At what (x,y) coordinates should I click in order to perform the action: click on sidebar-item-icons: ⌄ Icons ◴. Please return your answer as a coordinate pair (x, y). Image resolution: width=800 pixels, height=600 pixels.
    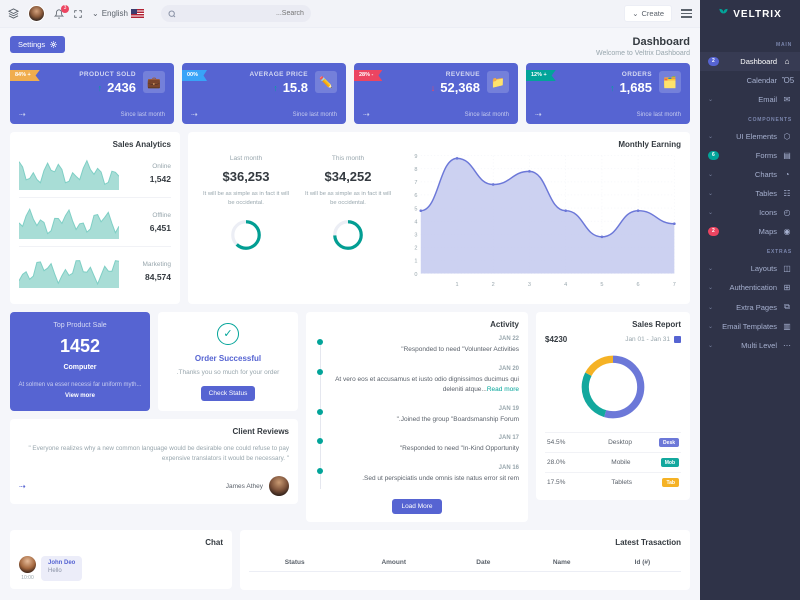
    Looking at the image, I should click on (750, 212).